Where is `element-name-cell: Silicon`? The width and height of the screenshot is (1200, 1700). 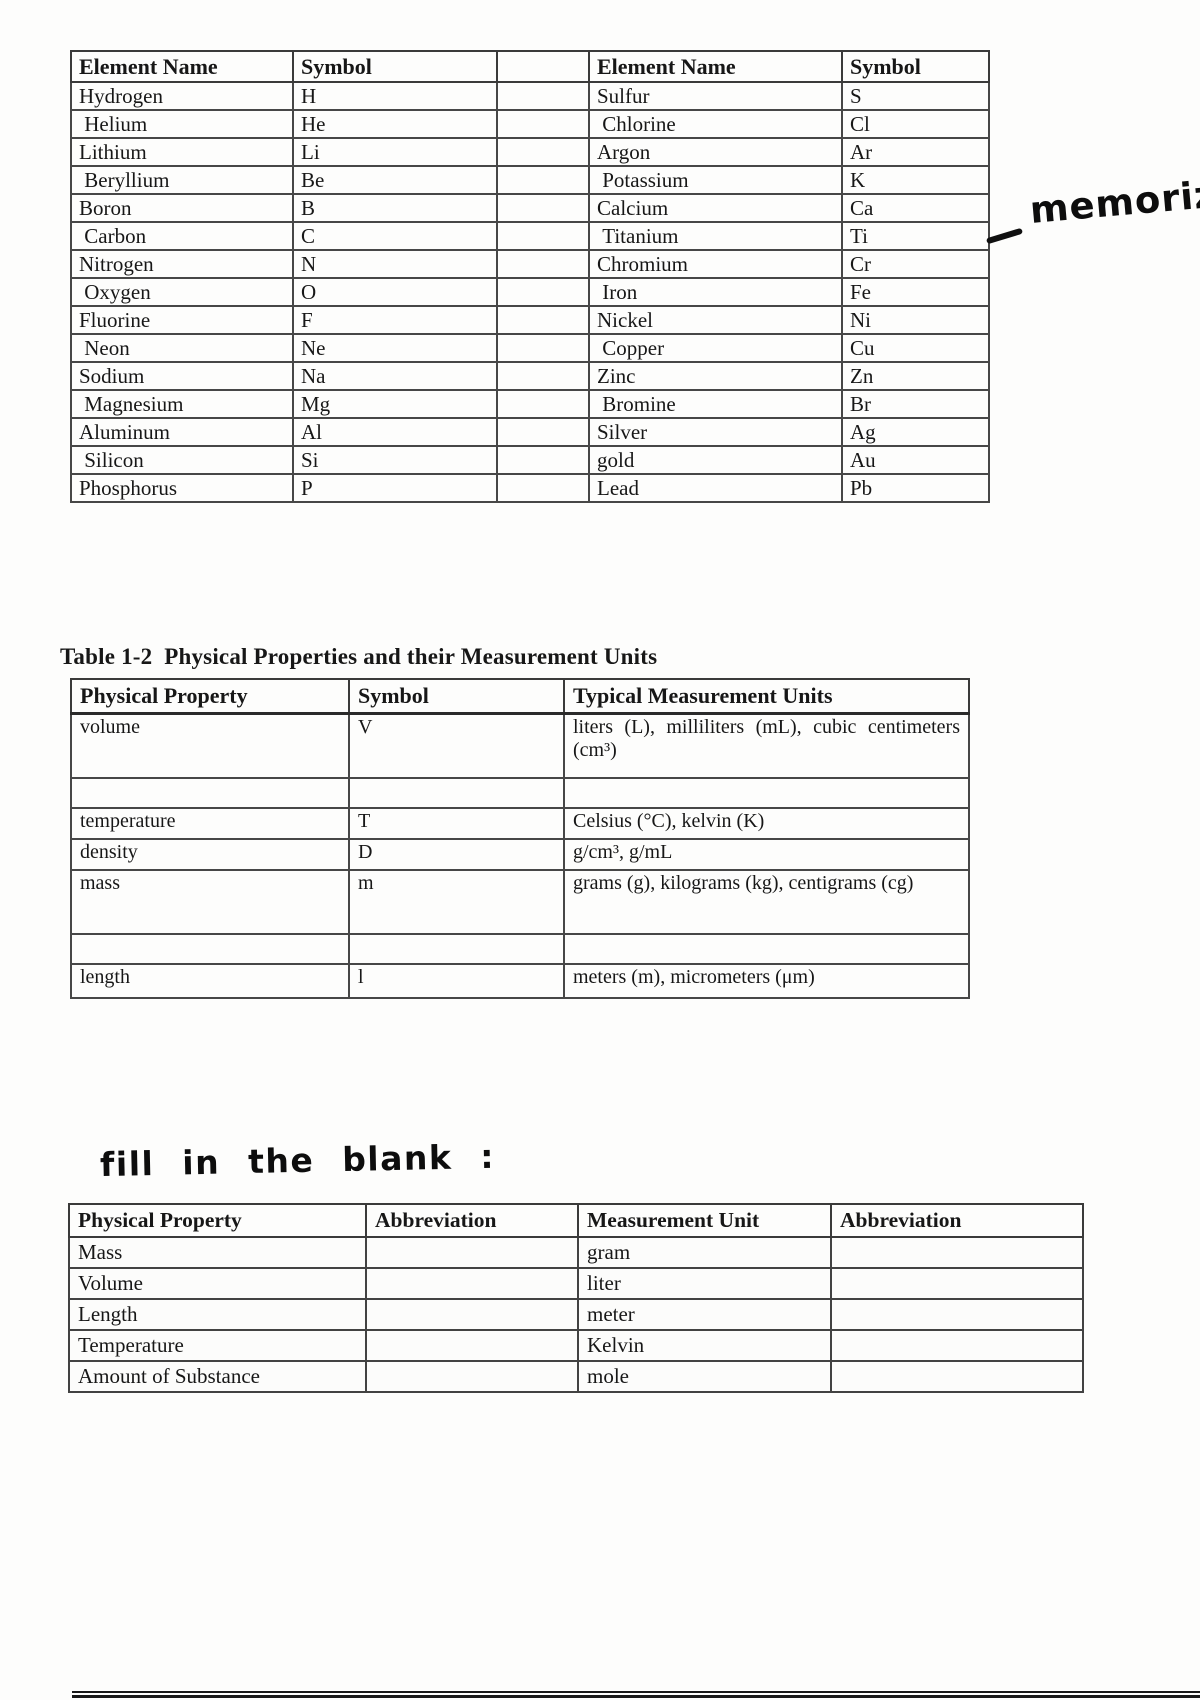
element-name-cell: Silicon is located at coordinates (182, 460).